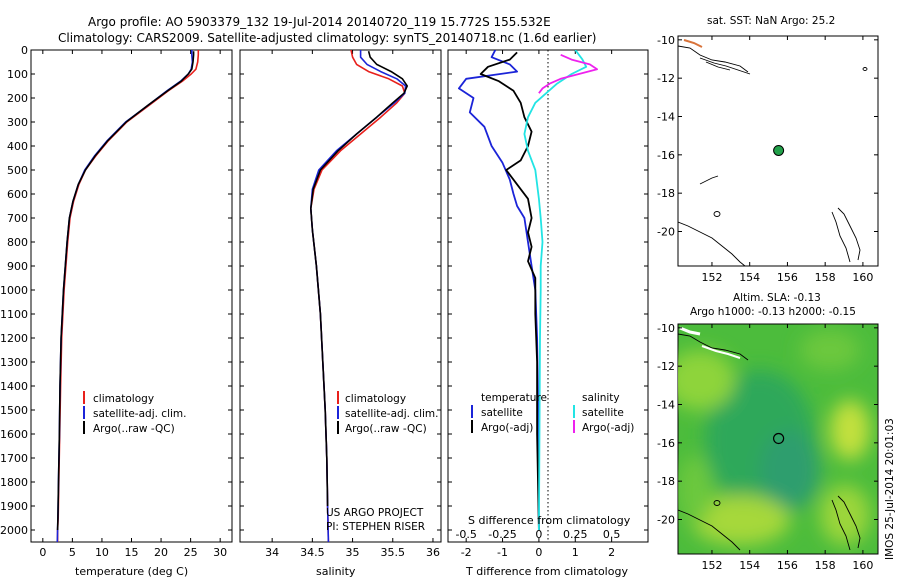 The image size is (900, 580). Describe the element at coordinates (549, 520) in the screenshot. I see `difference-xlabel-top: S difference from climatology` at that location.